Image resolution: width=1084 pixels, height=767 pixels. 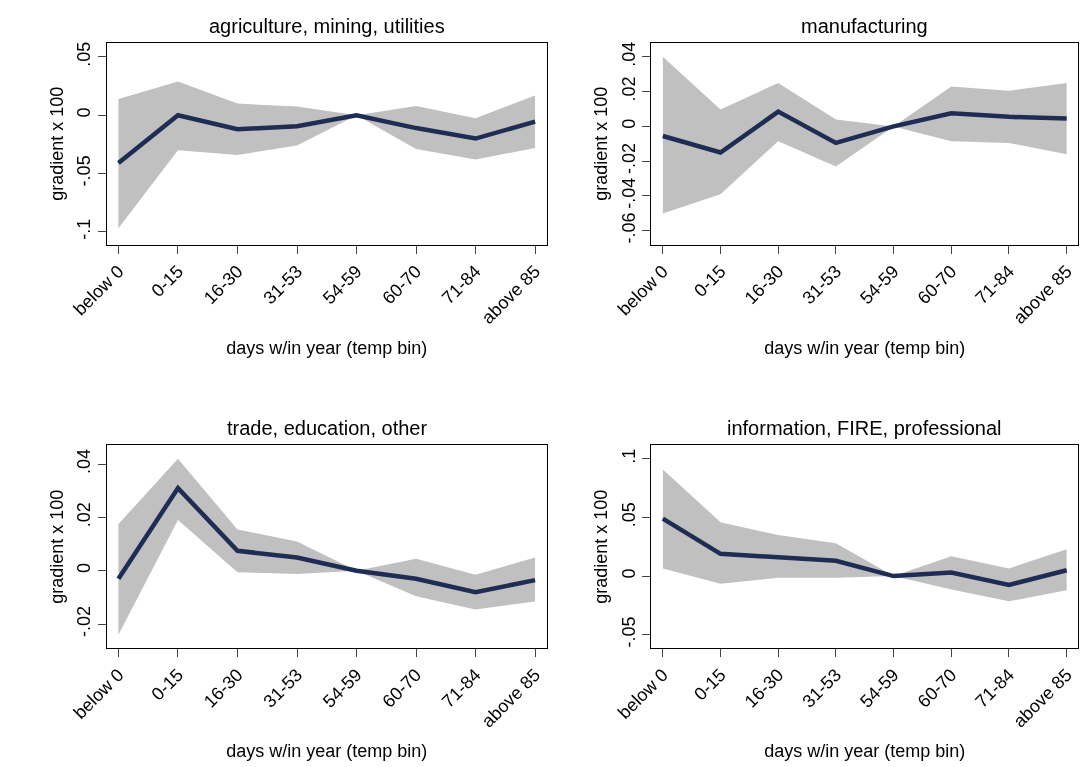 I want to click on y-tick-label: .1, so click(x=629, y=456).